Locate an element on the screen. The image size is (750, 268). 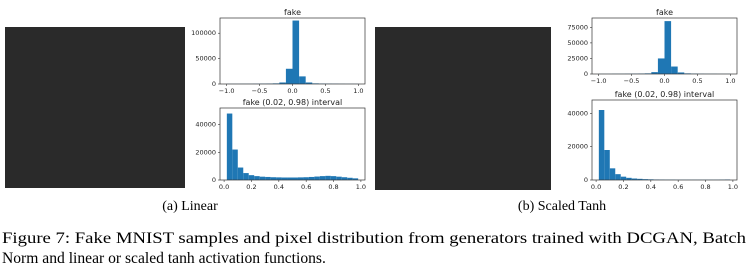
y-tick-label: 25000 is located at coordinates (577, 58).